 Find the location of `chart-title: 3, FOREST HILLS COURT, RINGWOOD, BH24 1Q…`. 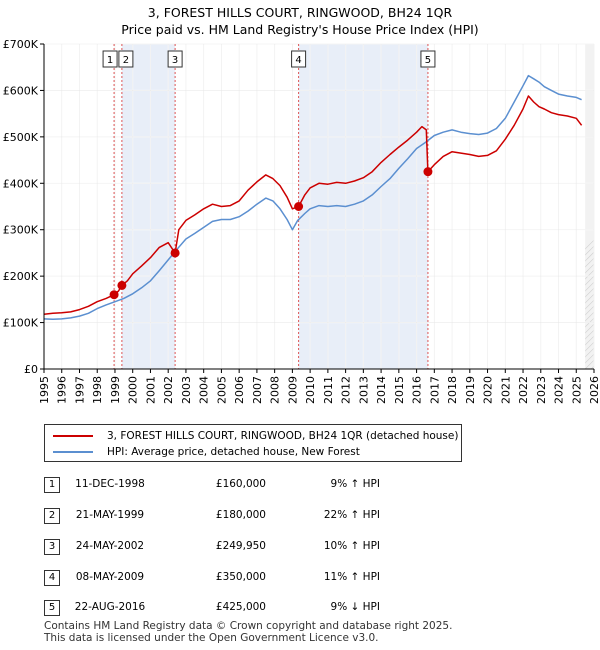

chart-title: 3, FOREST HILLS COURT, RINGWOOD, BH24 1Q… is located at coordinates (300, 21).